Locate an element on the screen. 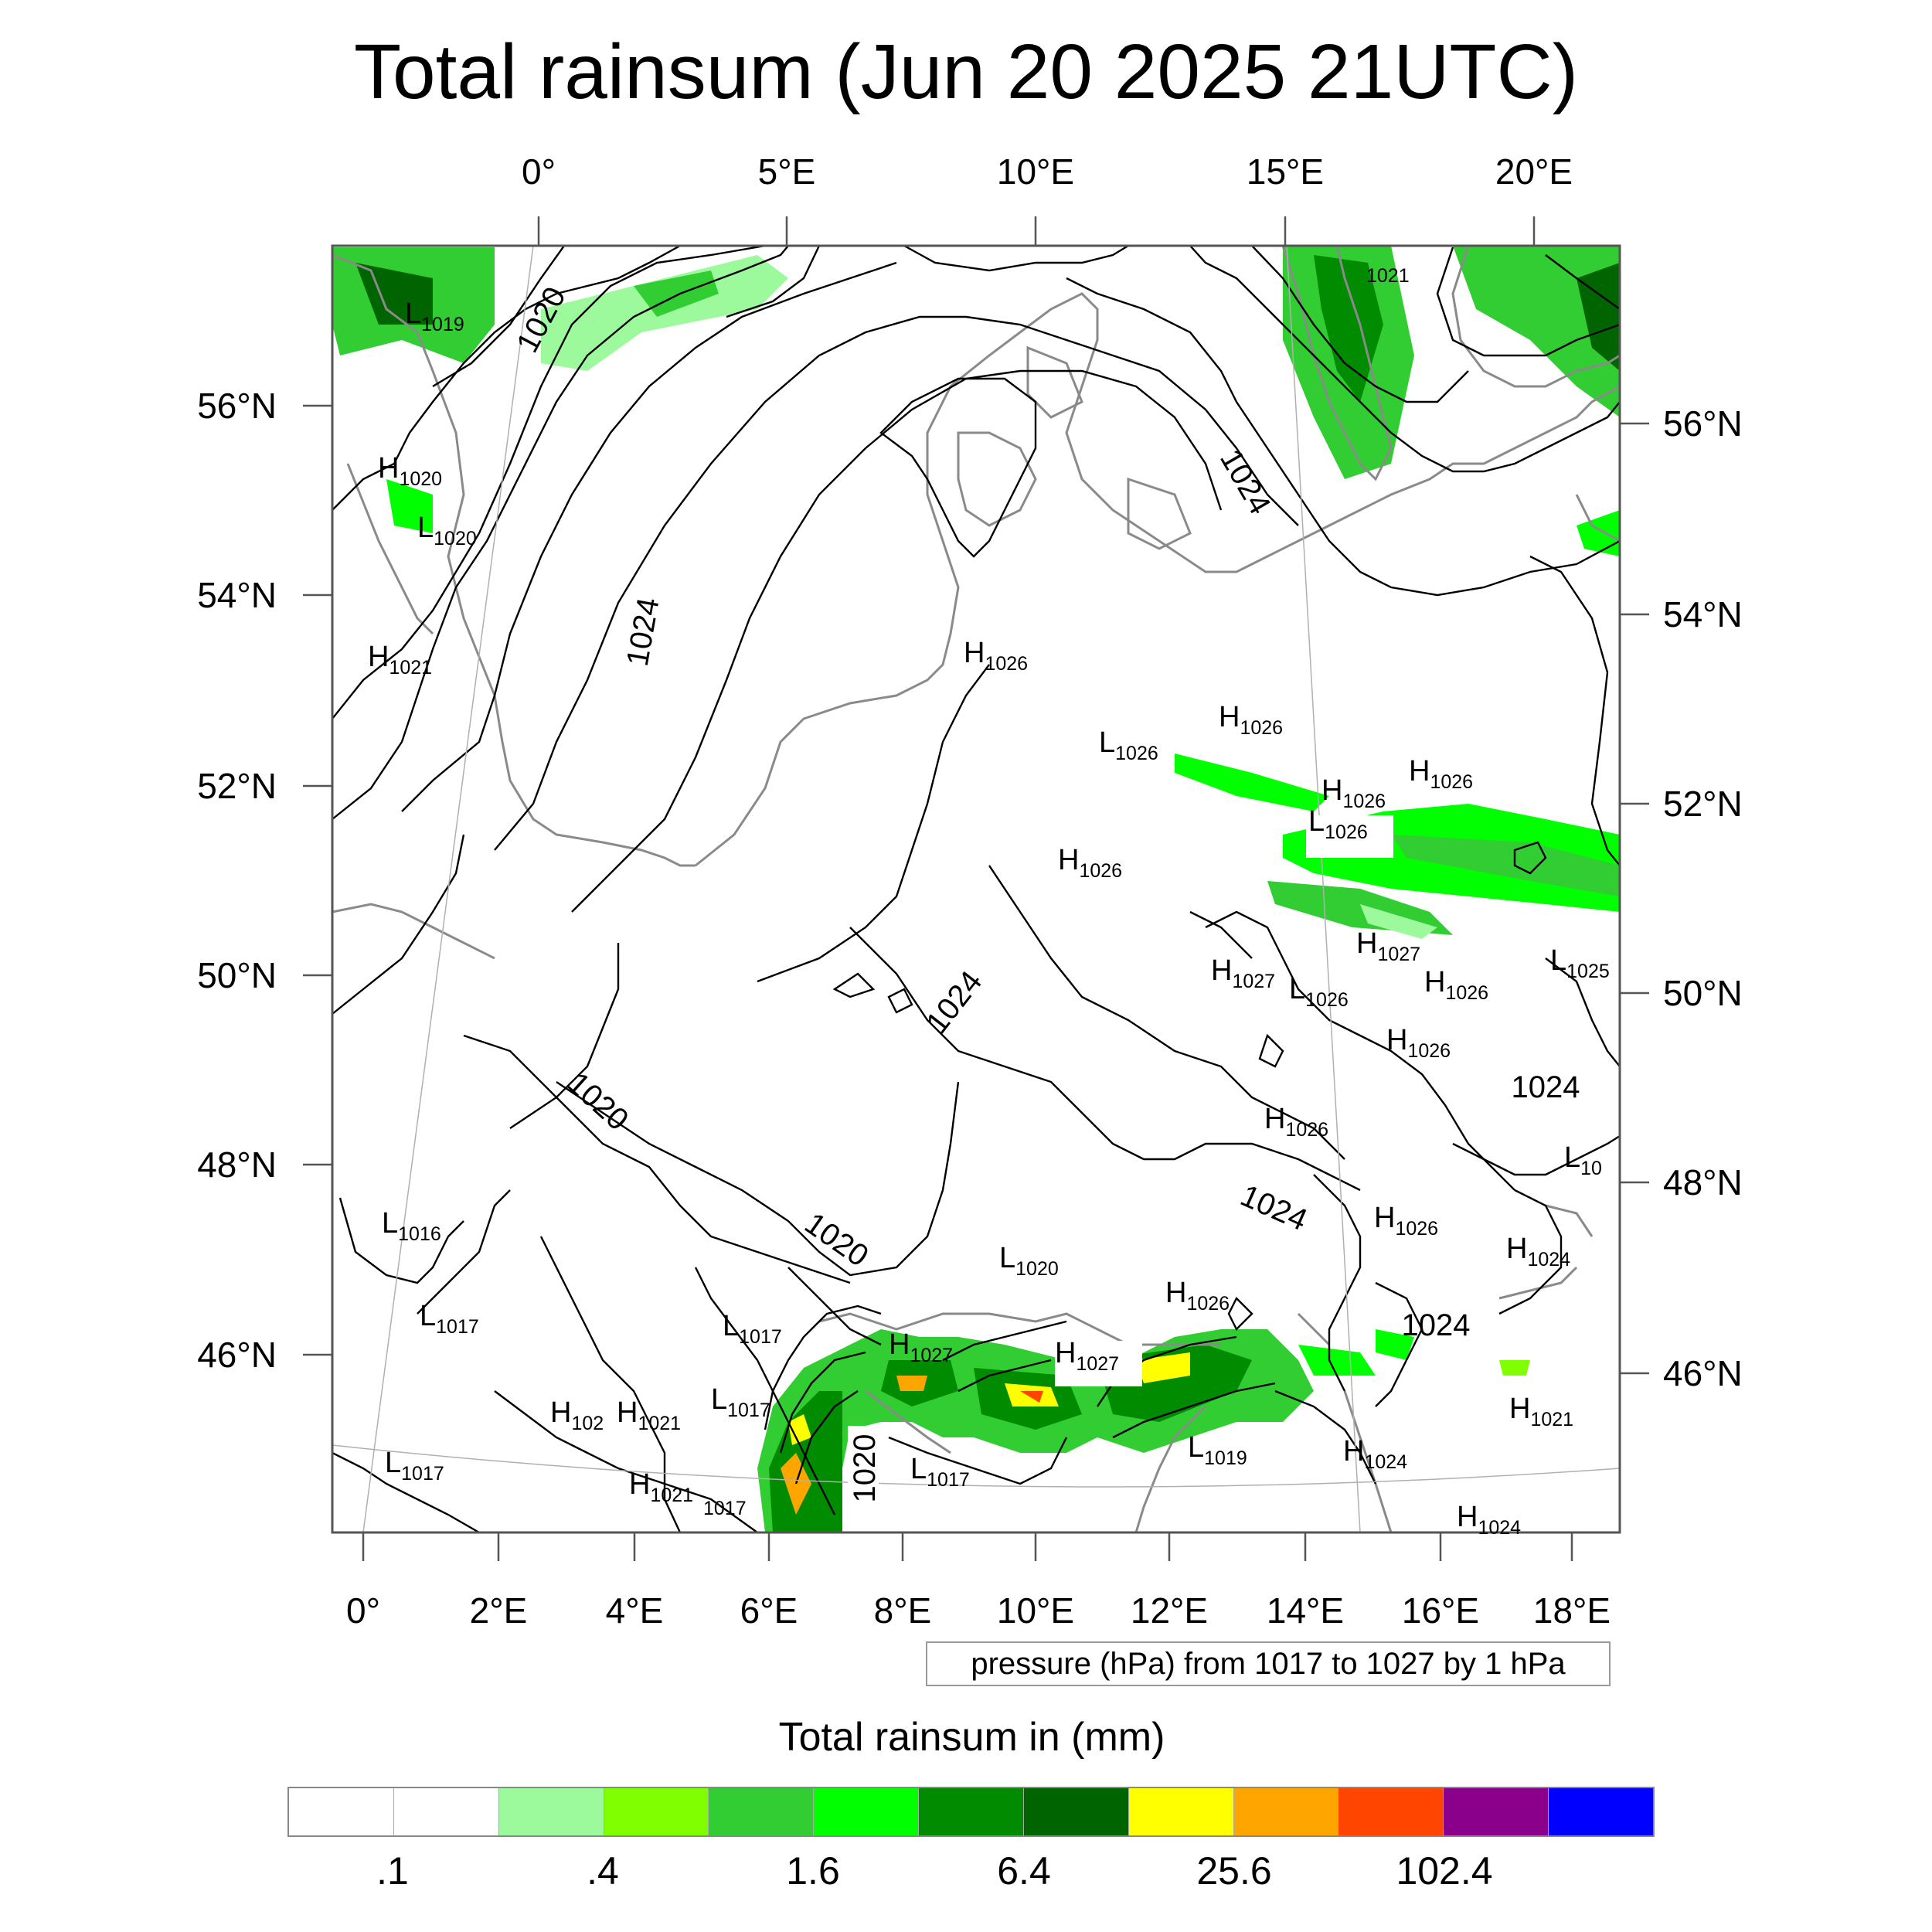 The height and width of the screenshot is (1932, 1932). center-value: 1016 is located at coordinates (420, 1234).